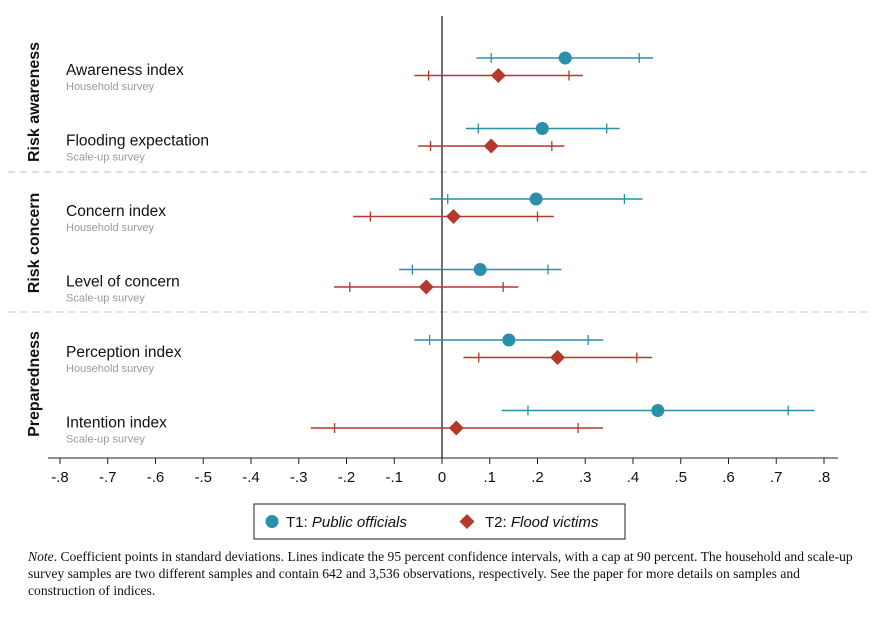 The image size is (876, 625). I want to click on x-tick-label: .6, so click(728, 477).